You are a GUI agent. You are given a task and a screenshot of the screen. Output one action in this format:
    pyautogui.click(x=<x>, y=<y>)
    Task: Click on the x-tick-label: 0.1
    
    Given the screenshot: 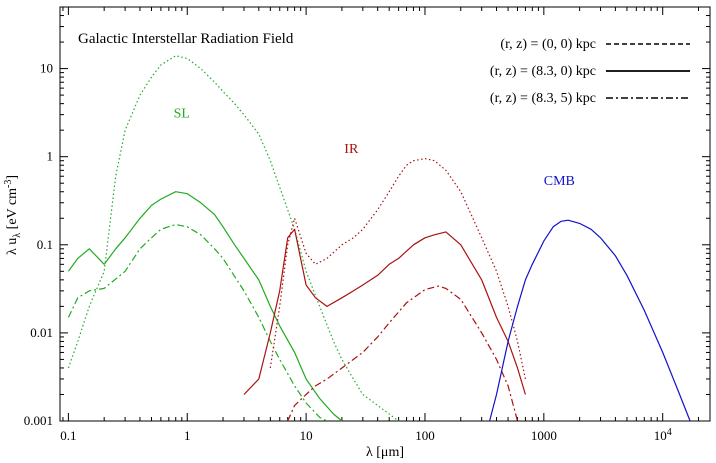 What is the action you would take?
    pyautogui.click(x=68, y=435)
    